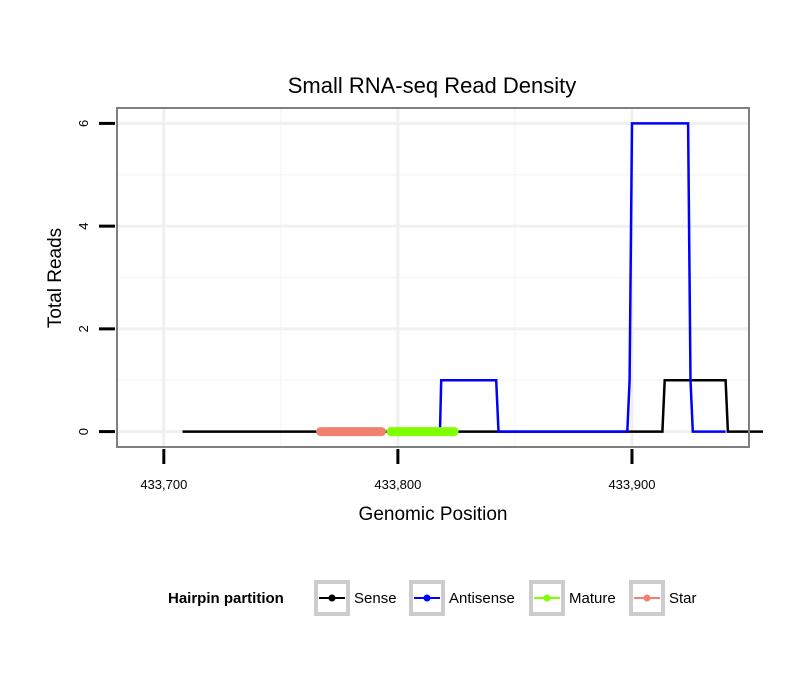 The width and height of the screenshot is (810, 690). What do you see at coordinates (83, 226) in the screenshot?
I see `y-tick-label: 4` at bounding box center [83, 226].